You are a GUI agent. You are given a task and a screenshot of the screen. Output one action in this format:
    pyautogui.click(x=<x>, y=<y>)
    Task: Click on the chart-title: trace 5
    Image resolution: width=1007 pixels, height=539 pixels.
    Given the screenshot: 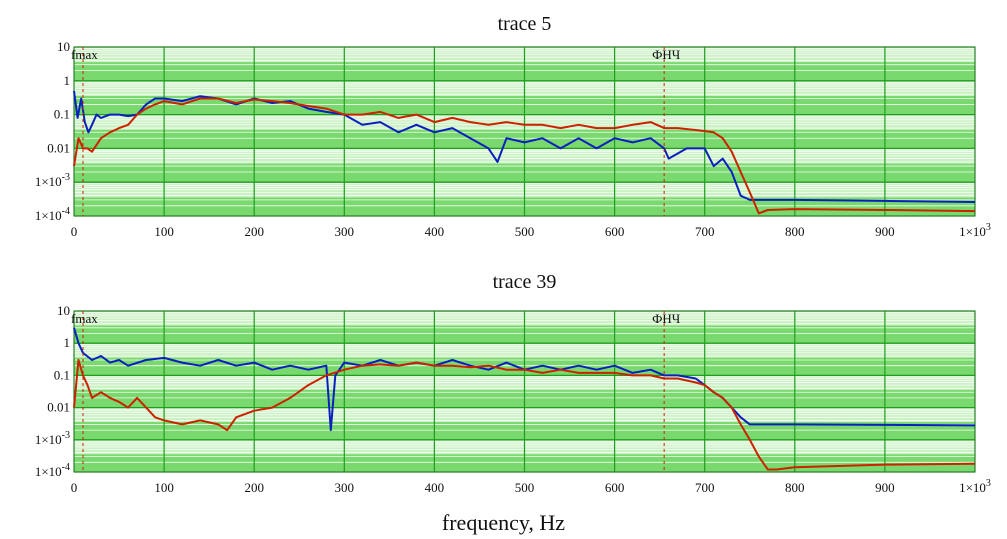 What is the action you would take?
    pyautogui.click(x=525, y=24)
    